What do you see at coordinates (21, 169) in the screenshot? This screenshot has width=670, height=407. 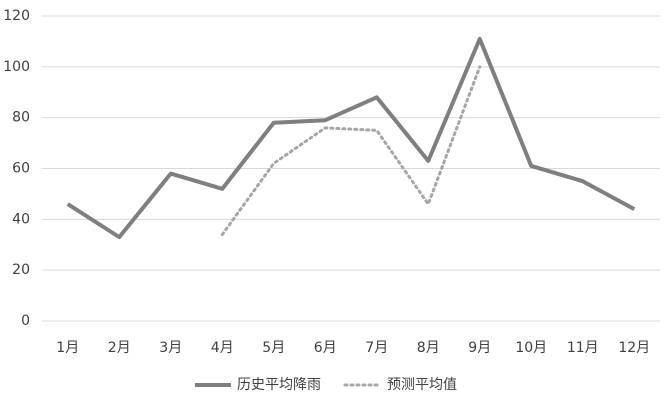 I see `y-tick-label: 60` at bounding box center [21, 169].